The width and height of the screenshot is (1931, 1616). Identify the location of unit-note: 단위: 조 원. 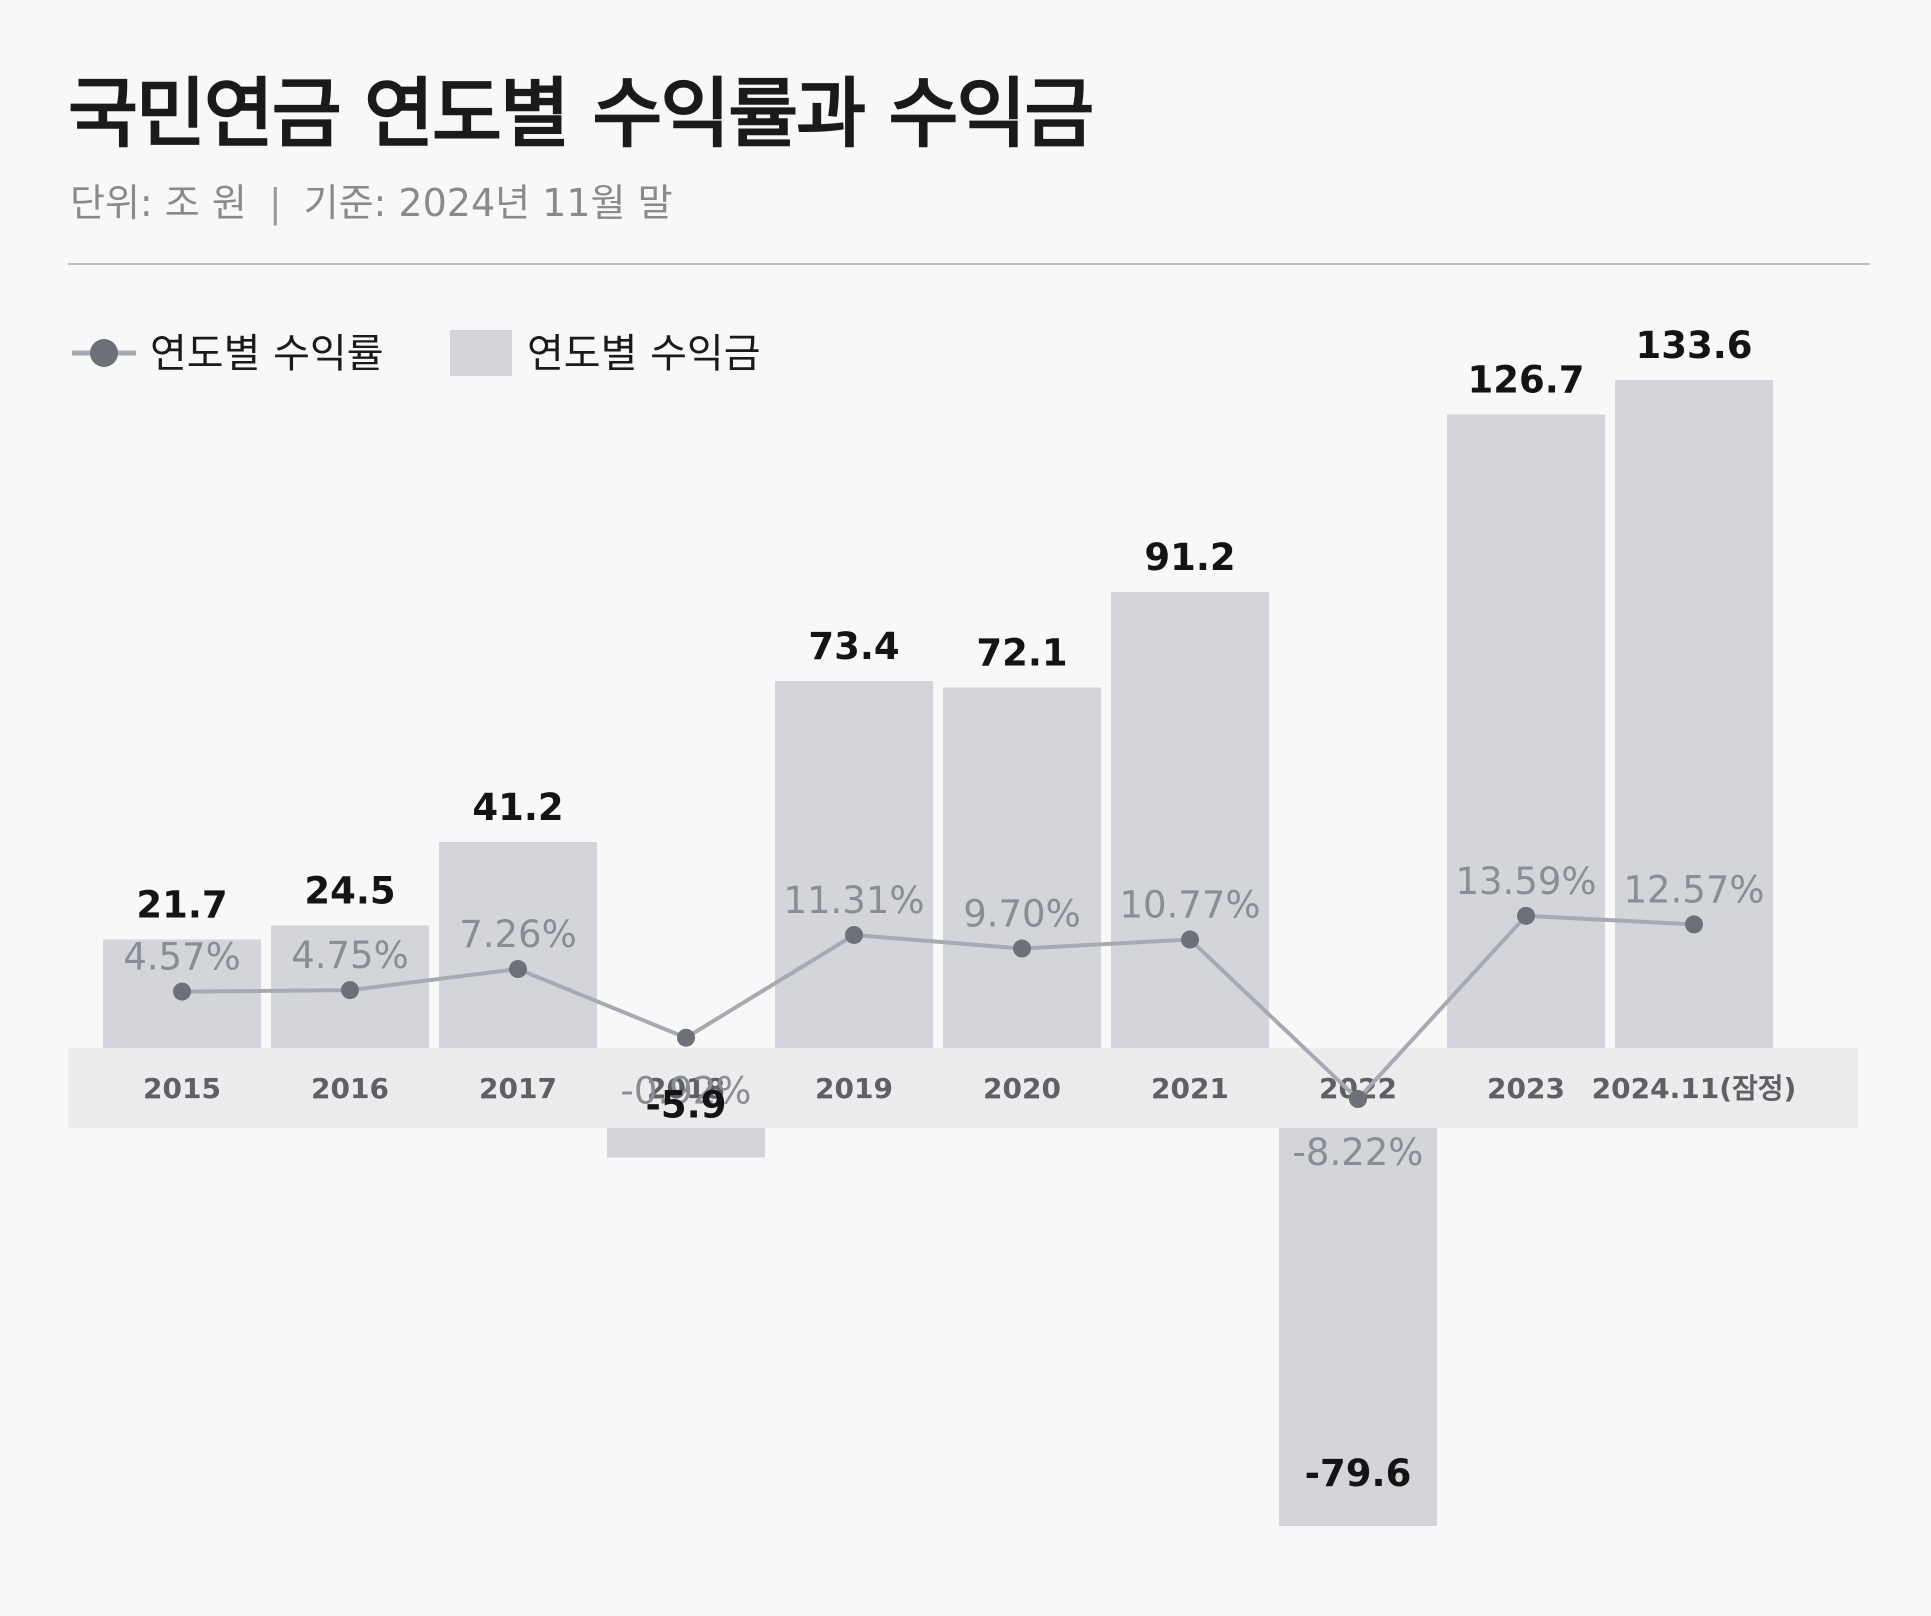
(158, 203).